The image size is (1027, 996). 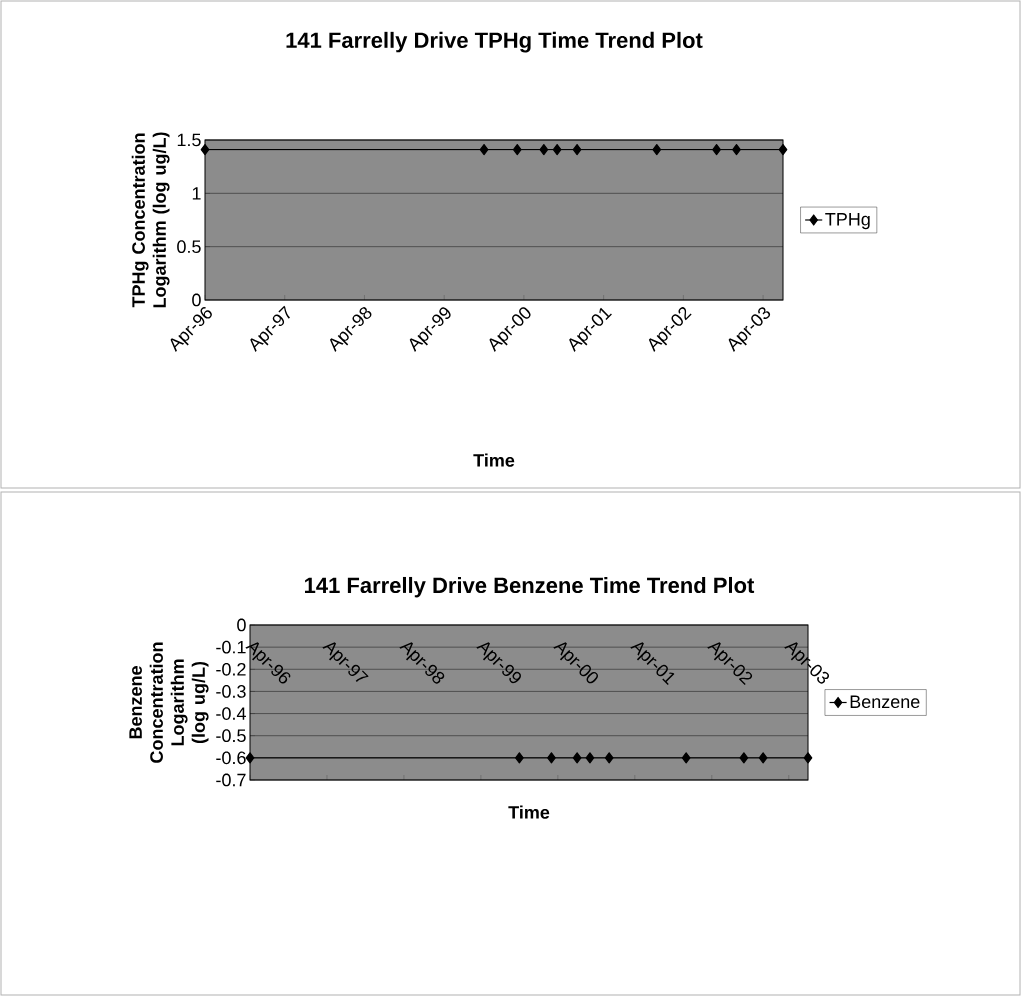 What do you see at coordinates (494, 42) in the screenshot?
I see `chart-title: 141 Farrelly Drive TPHg Time Trend Plot` at bounding box center [494, 42].